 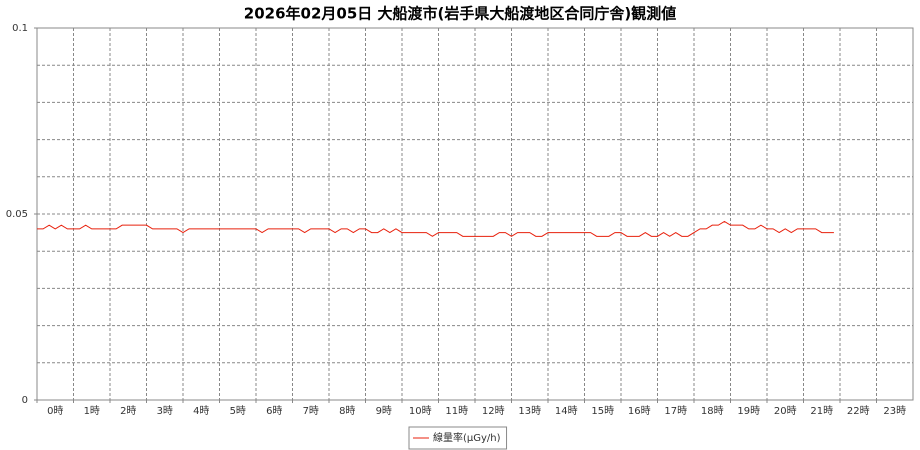 What do you see at coordinates (460, 14) in the screenshot?
I see `chart-title: 2026年02月05日 大船渡市(岩手県大船渡地区合同庁舎)観測値` at bounding box center [460, 14].